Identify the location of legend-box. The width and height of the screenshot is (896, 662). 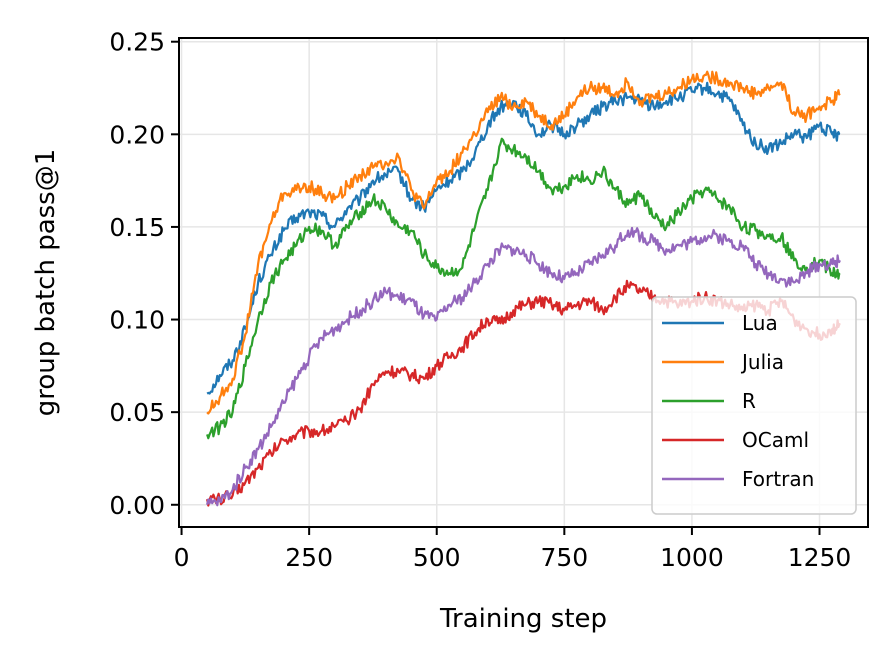
(754, 405).